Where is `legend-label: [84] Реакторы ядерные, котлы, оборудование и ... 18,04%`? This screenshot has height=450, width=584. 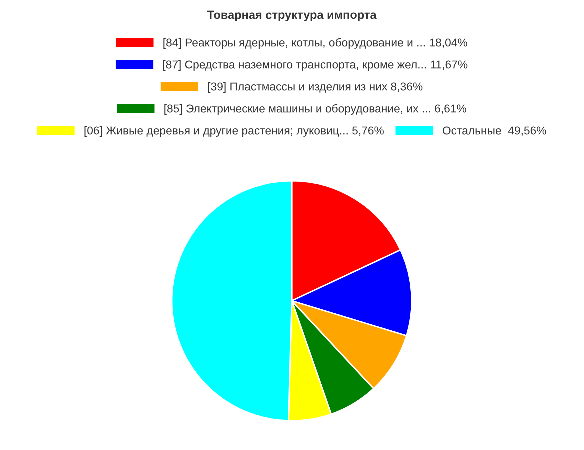
legend-label: [84] Реакторы ядерные, котлы, оборудование и ... 18,04% is located at coordinates (316, 44).